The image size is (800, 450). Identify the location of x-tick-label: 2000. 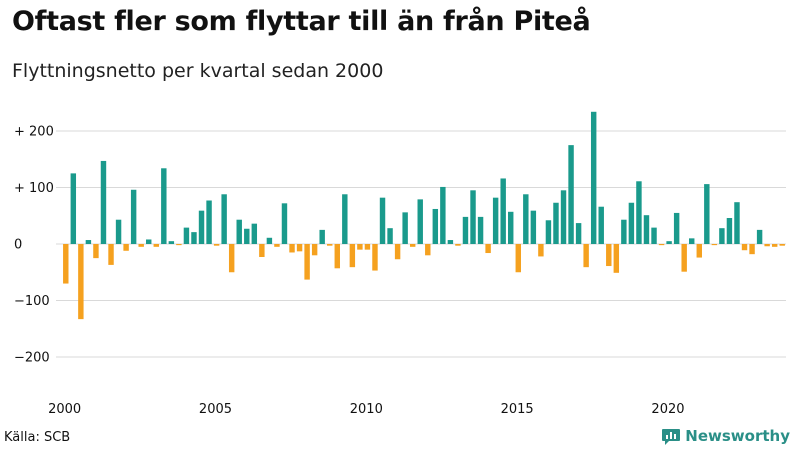
(64, 409).